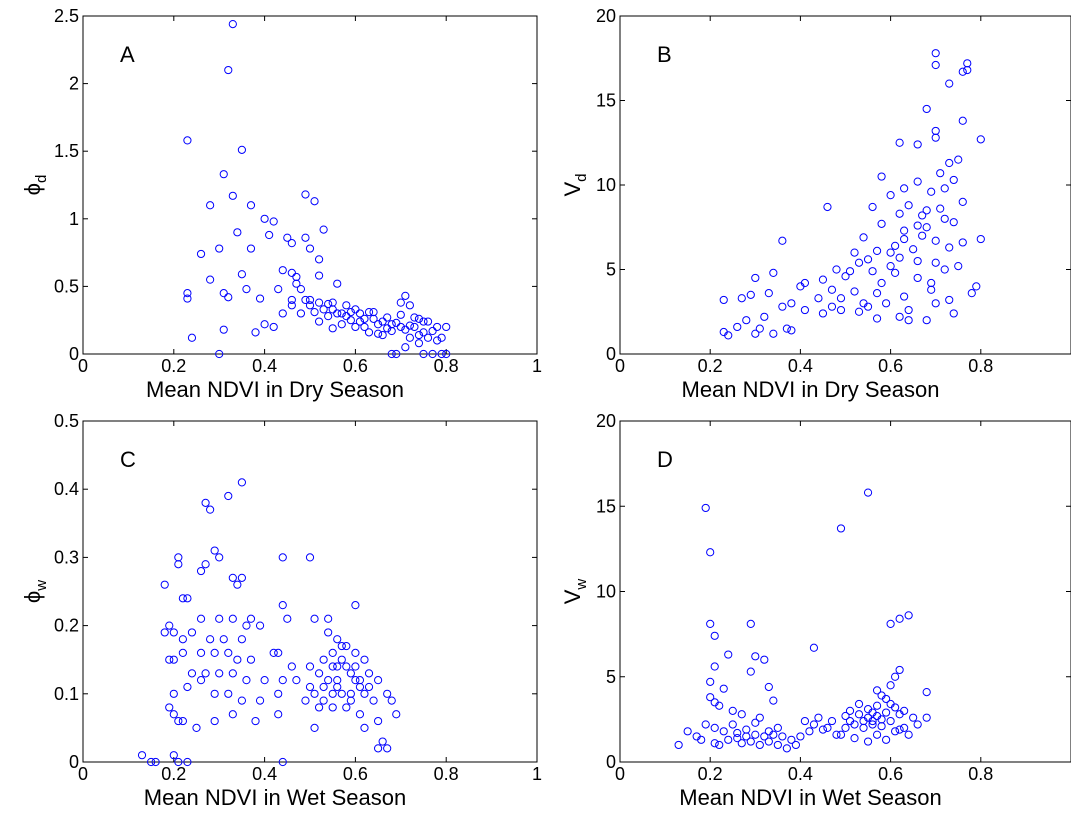  What do you see at coordinates (355, 774) in the screenshot?
I see `x-tick-label: 0.6` at bounding box center [355, 774].